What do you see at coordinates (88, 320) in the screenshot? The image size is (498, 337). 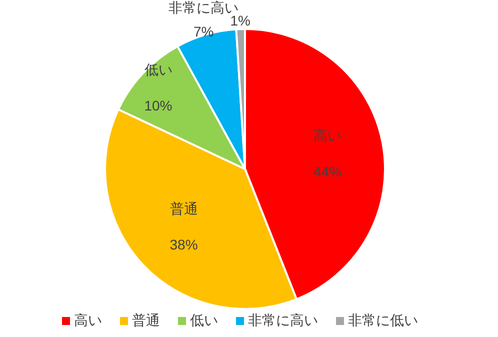 I see `legend-label: 高い` at bounding box center [88, 320].